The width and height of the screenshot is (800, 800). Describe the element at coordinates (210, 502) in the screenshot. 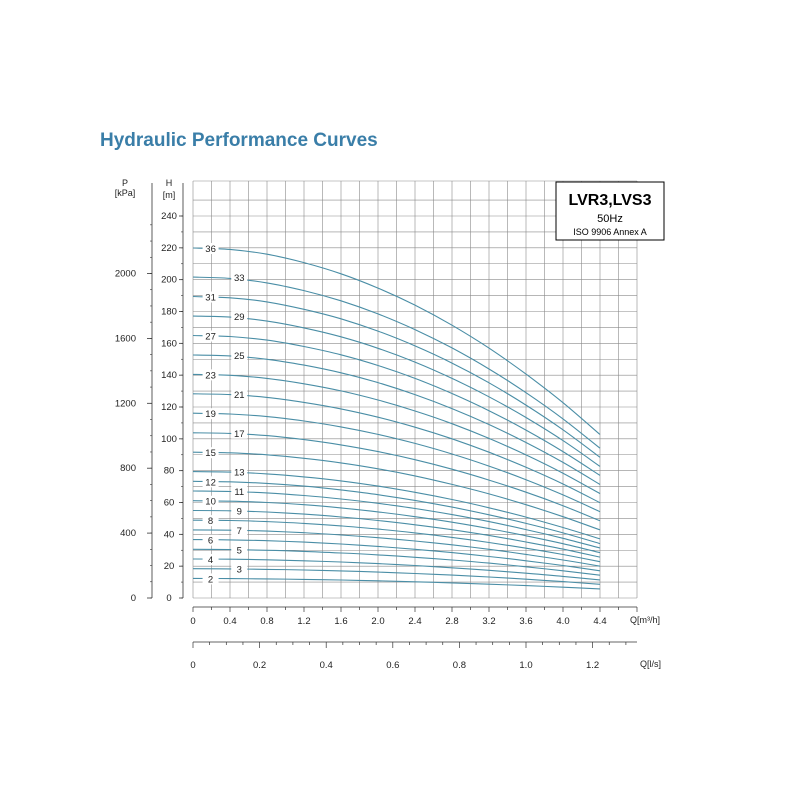

I see `curve-label-10: 10` at that location.